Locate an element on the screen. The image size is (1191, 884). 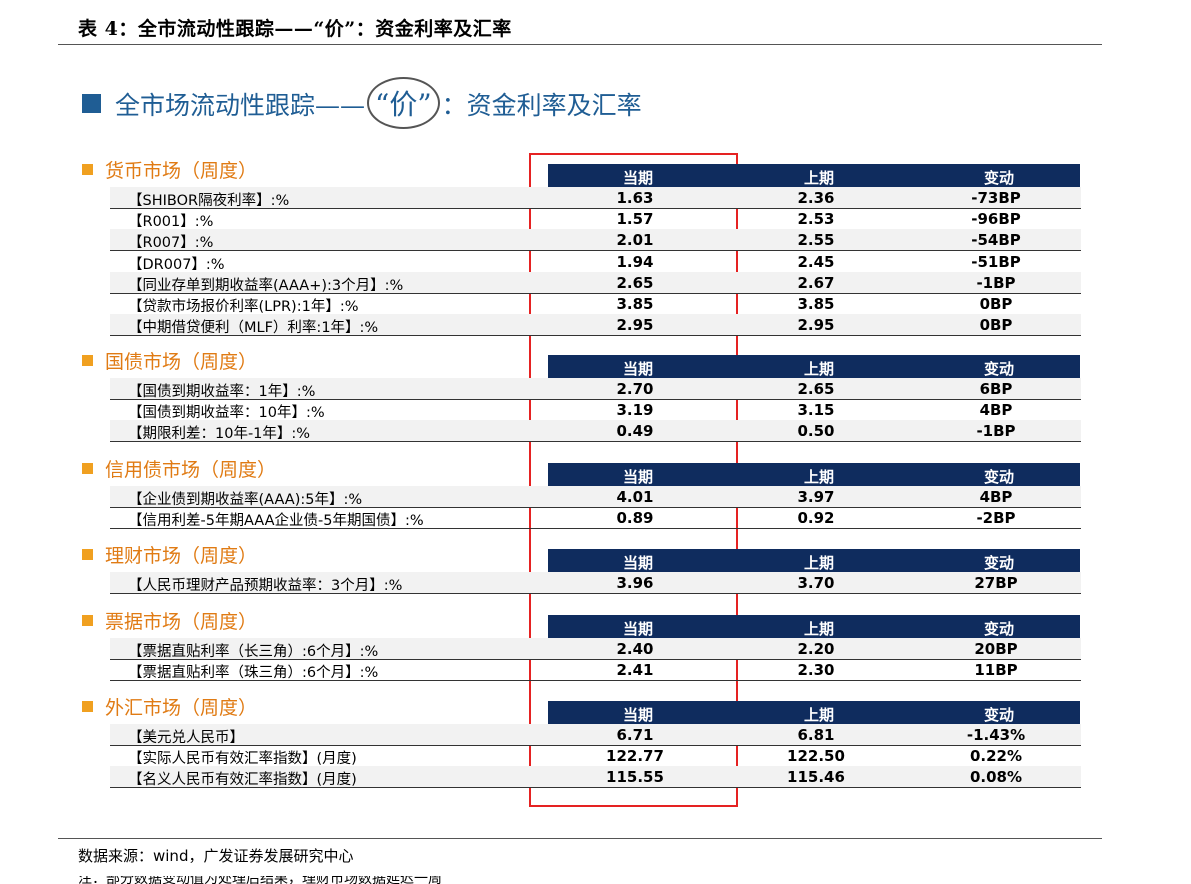
previous-value: 2.20 is located at coordinates (816, 649).